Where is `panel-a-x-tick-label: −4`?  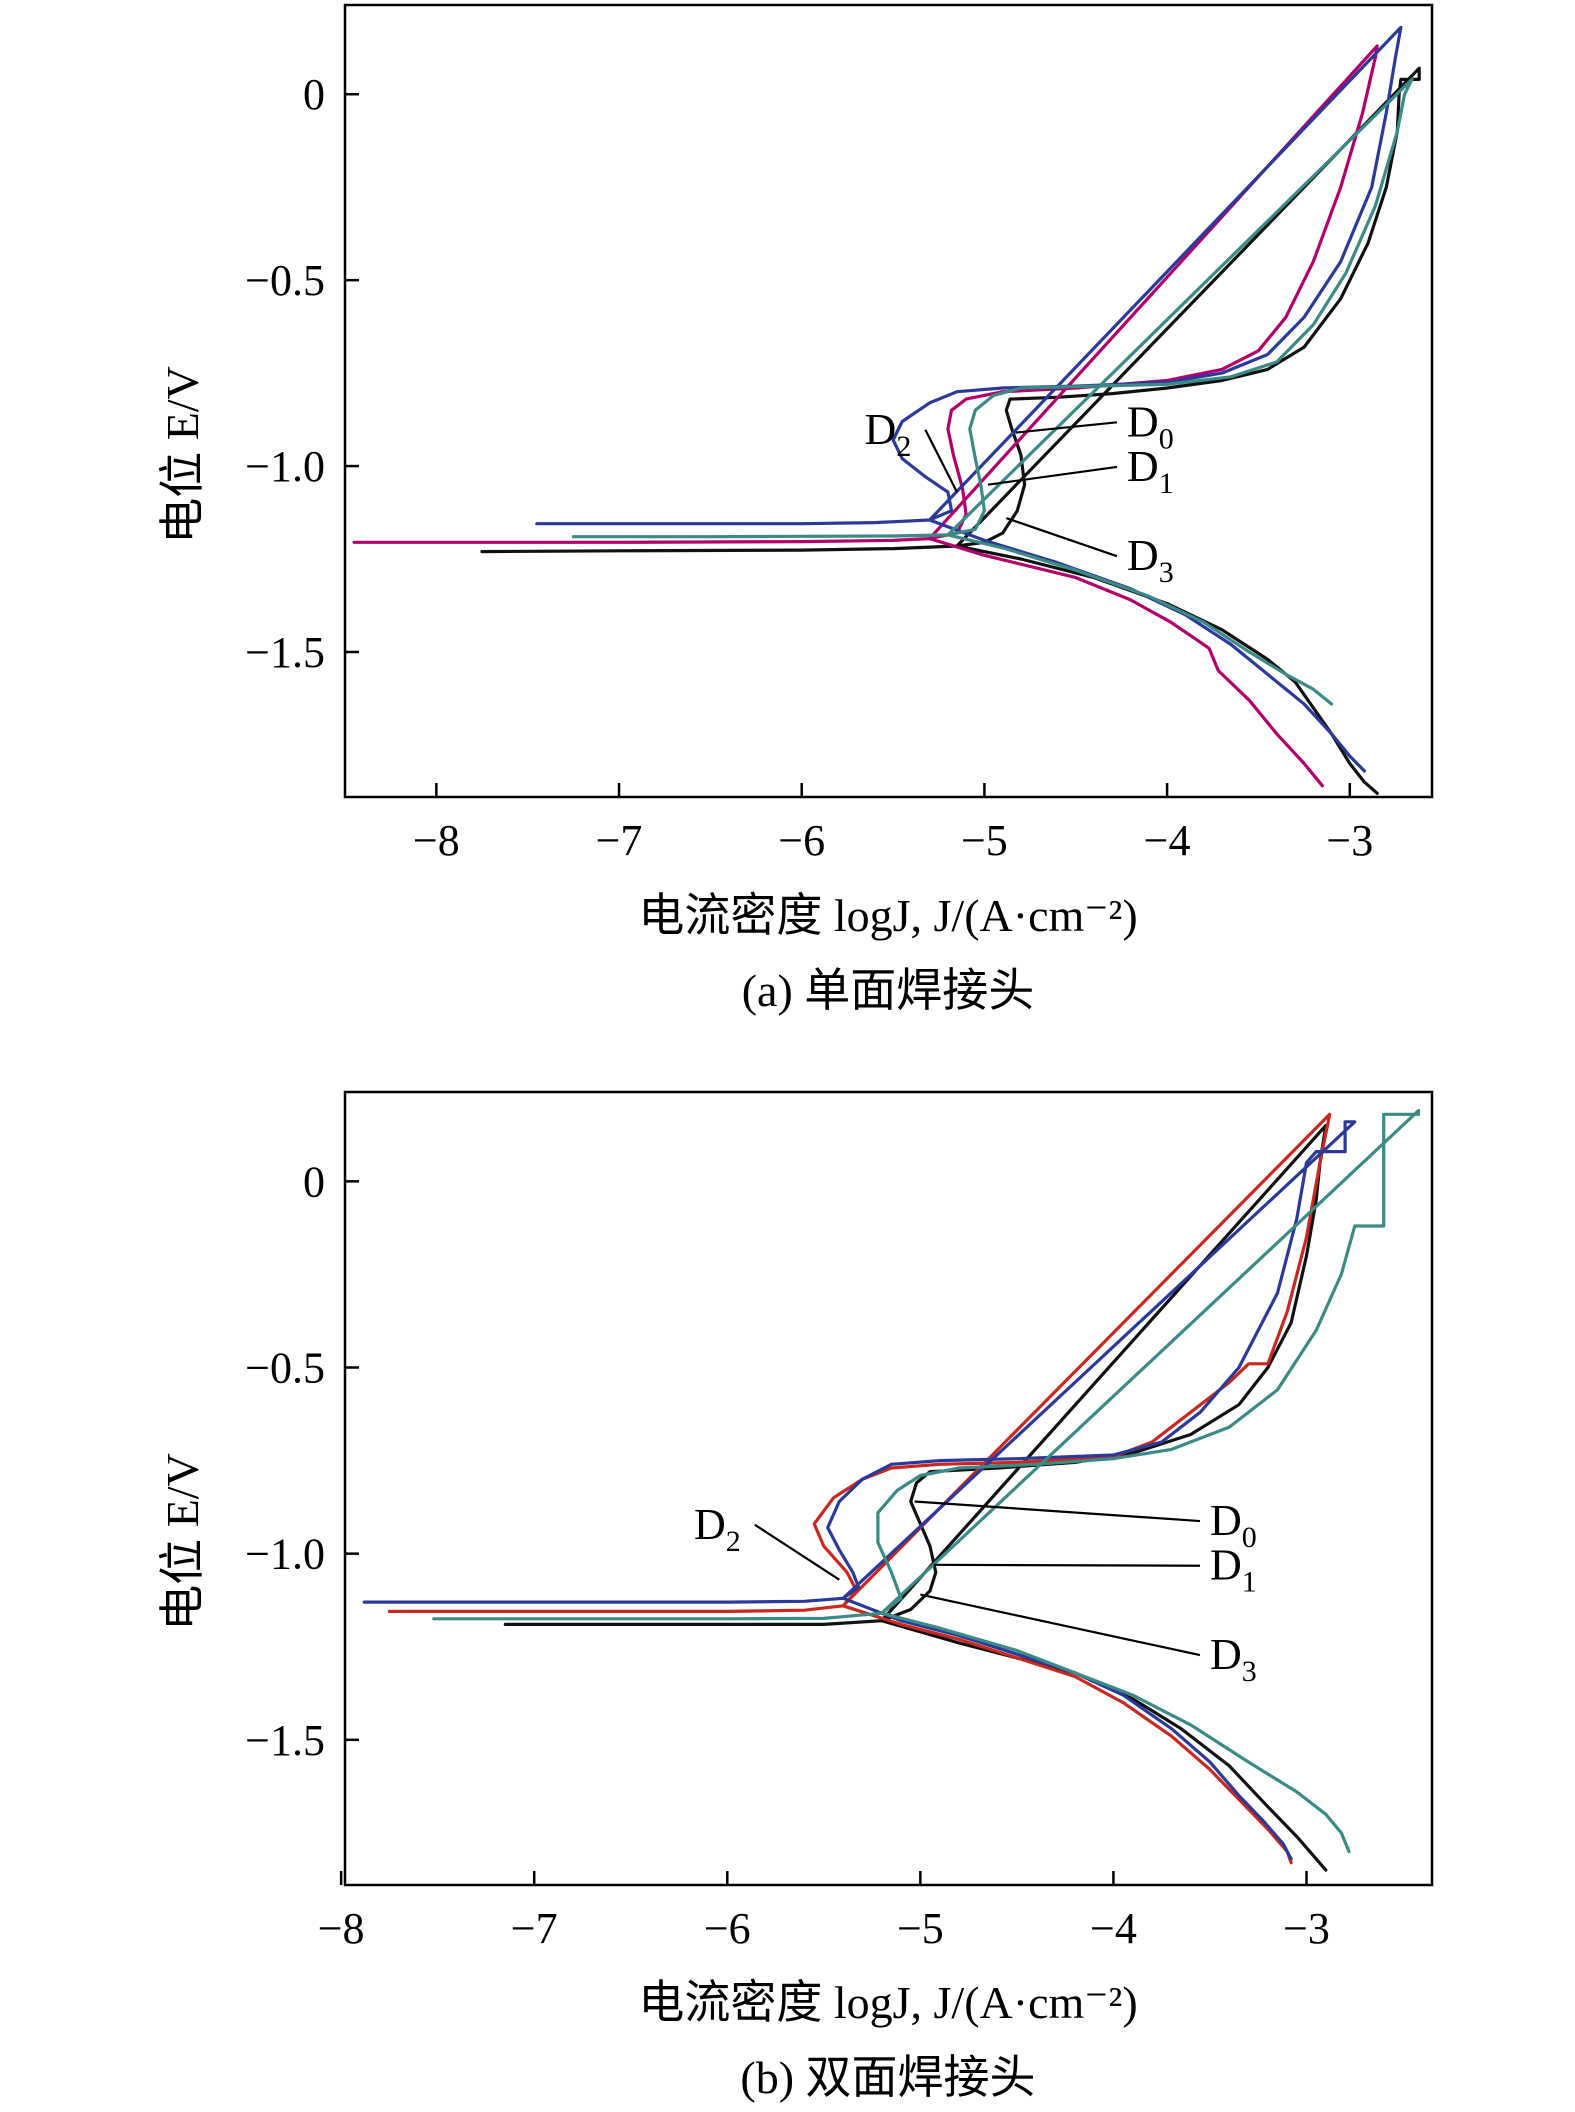
panel-a-x-tick-label: −4 is located at coordinates (1167, 840).